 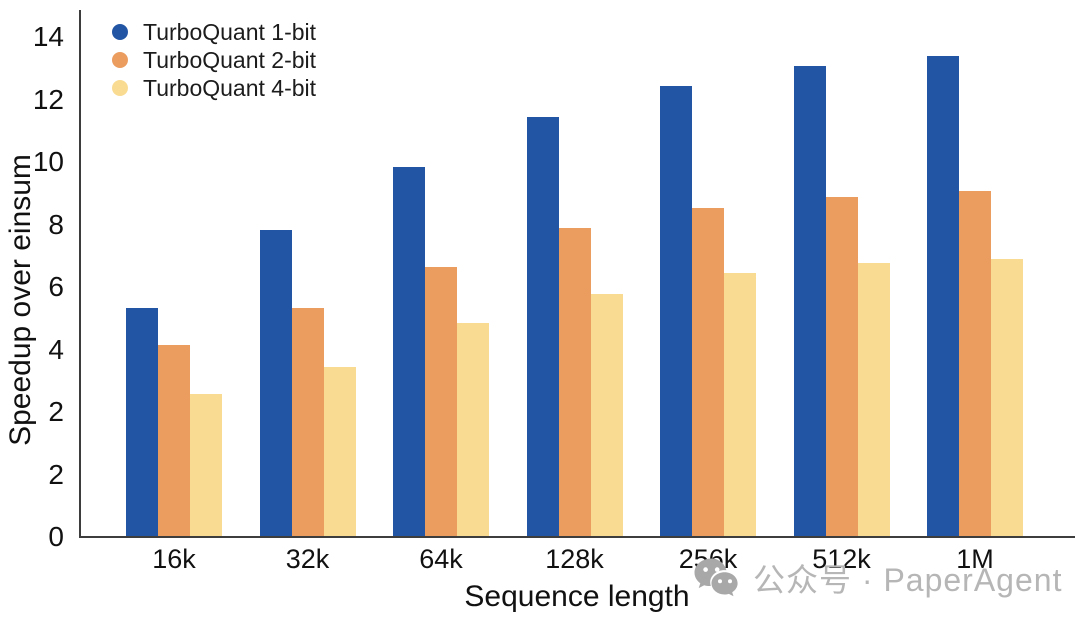 I want to click on bar-group-512k: 512k, so click(x=841, y=292).